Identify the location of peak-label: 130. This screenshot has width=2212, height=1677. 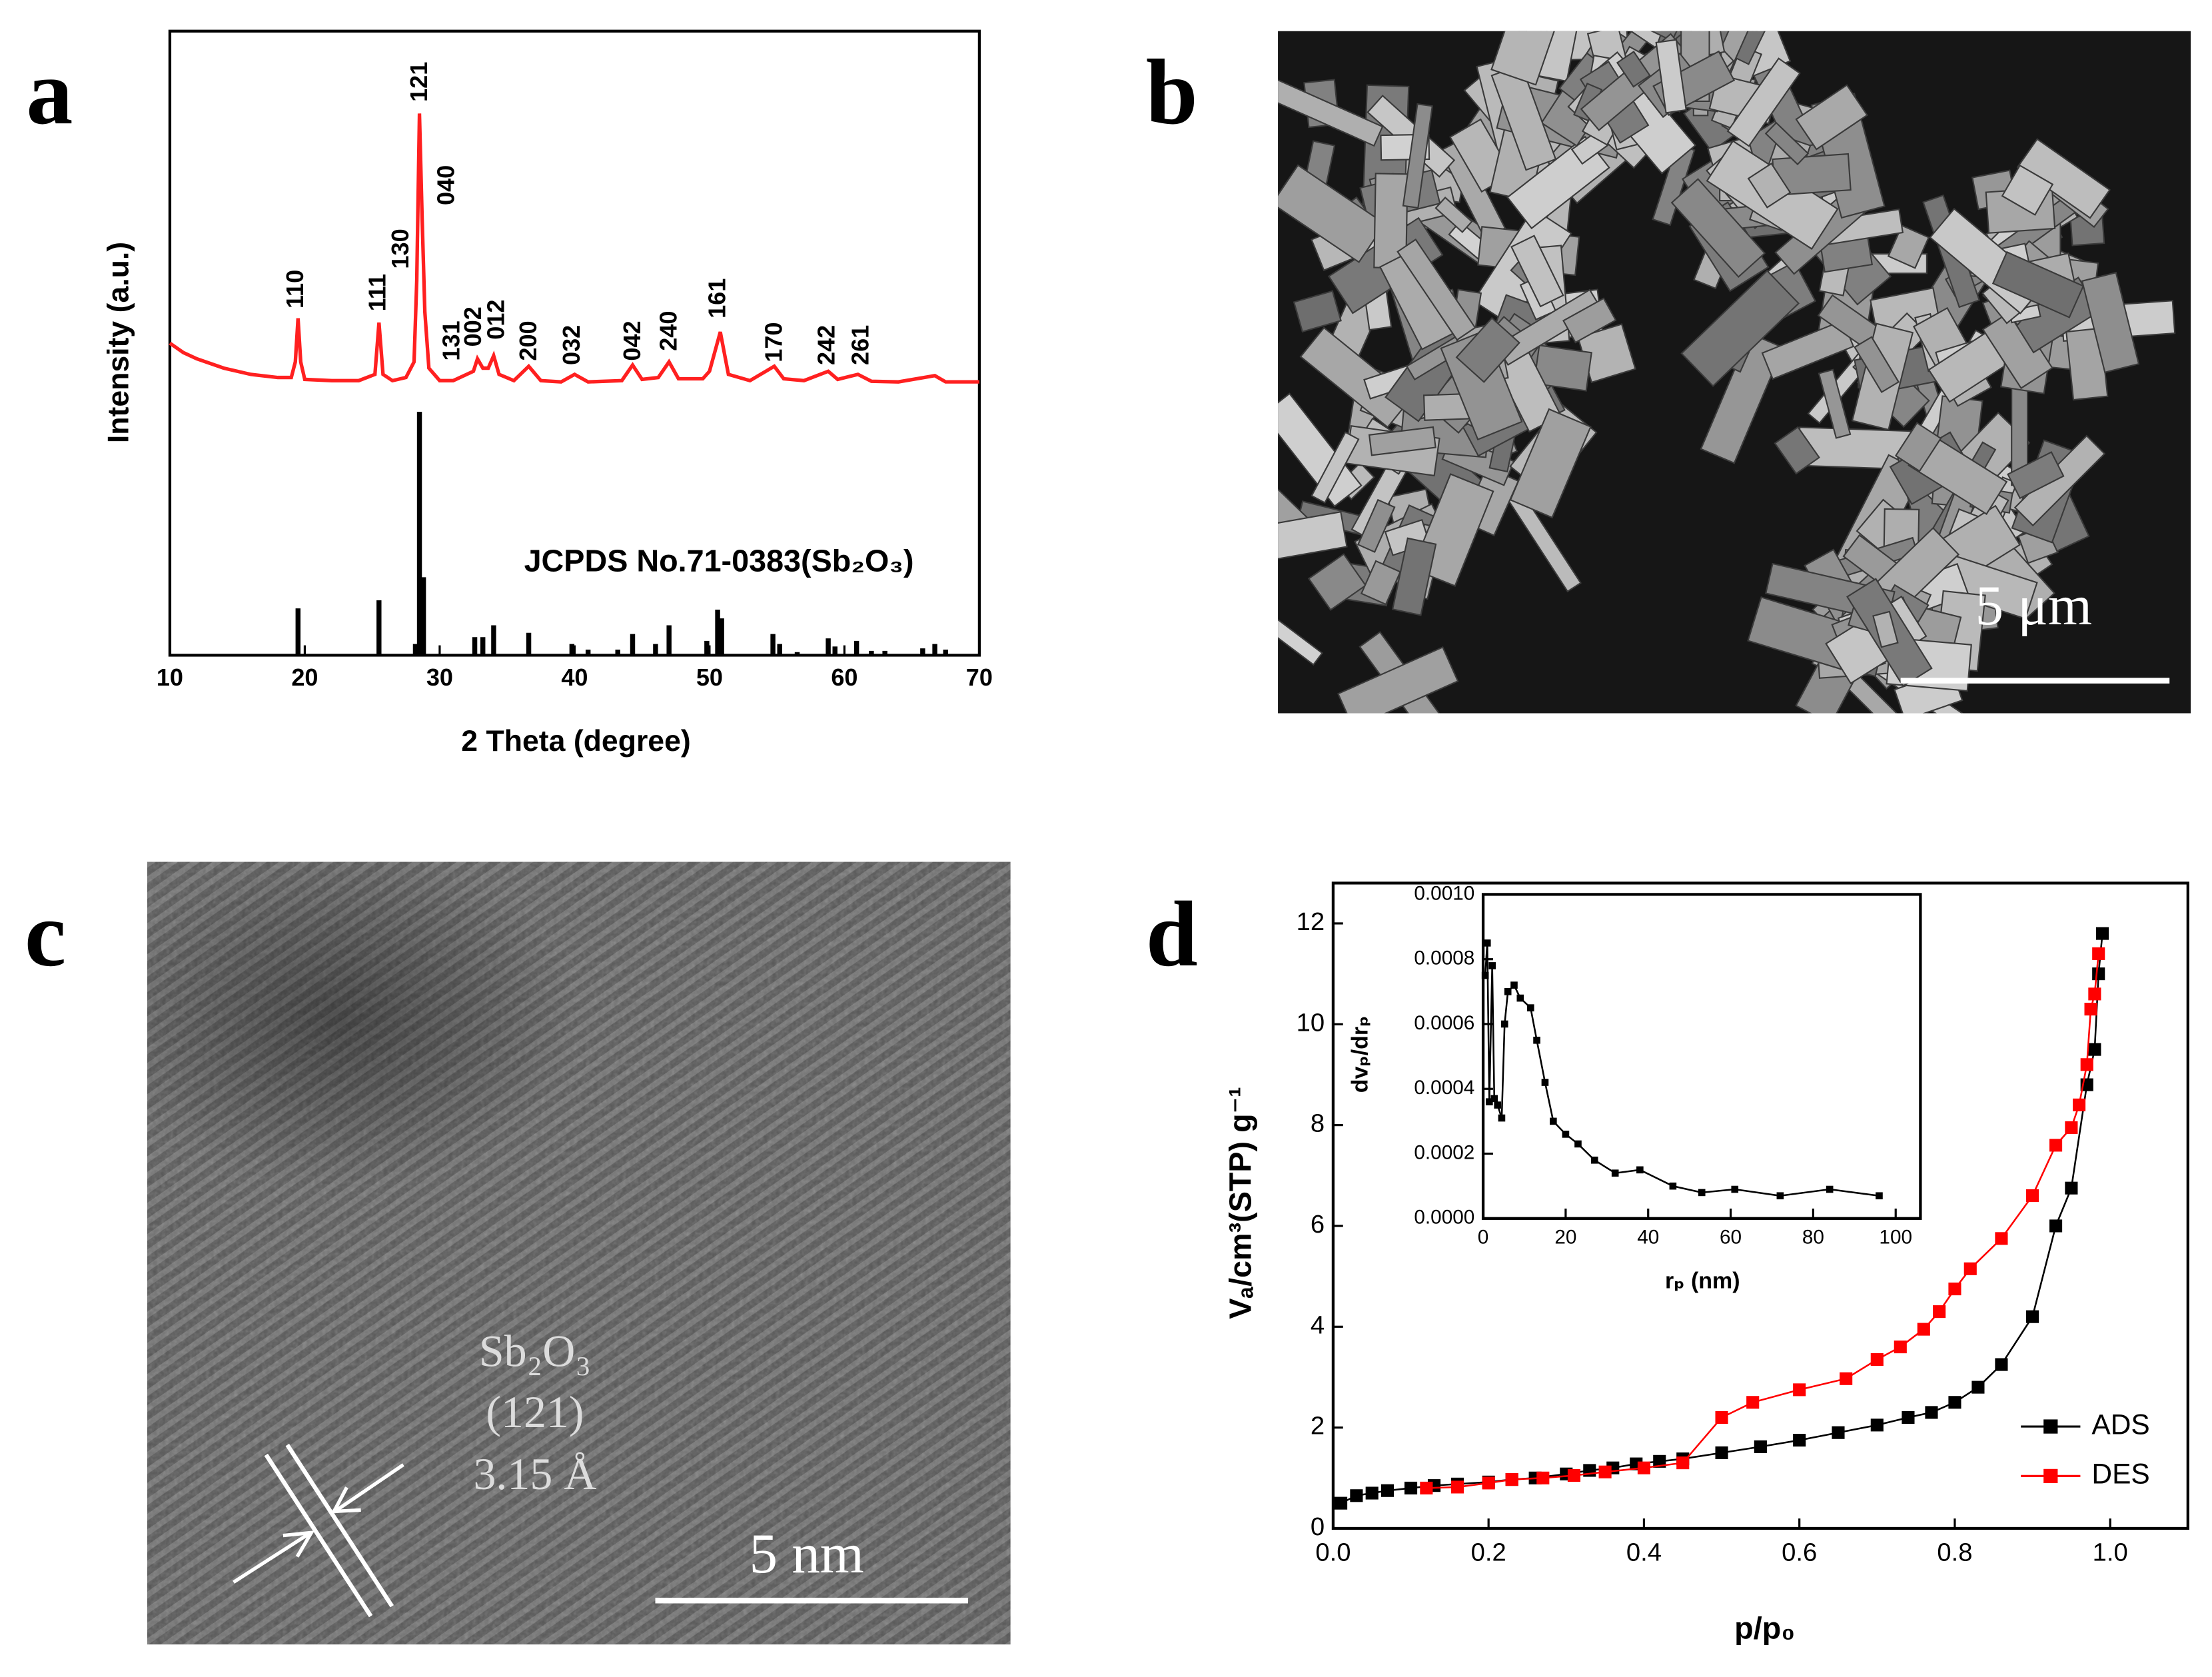
(400, 249).